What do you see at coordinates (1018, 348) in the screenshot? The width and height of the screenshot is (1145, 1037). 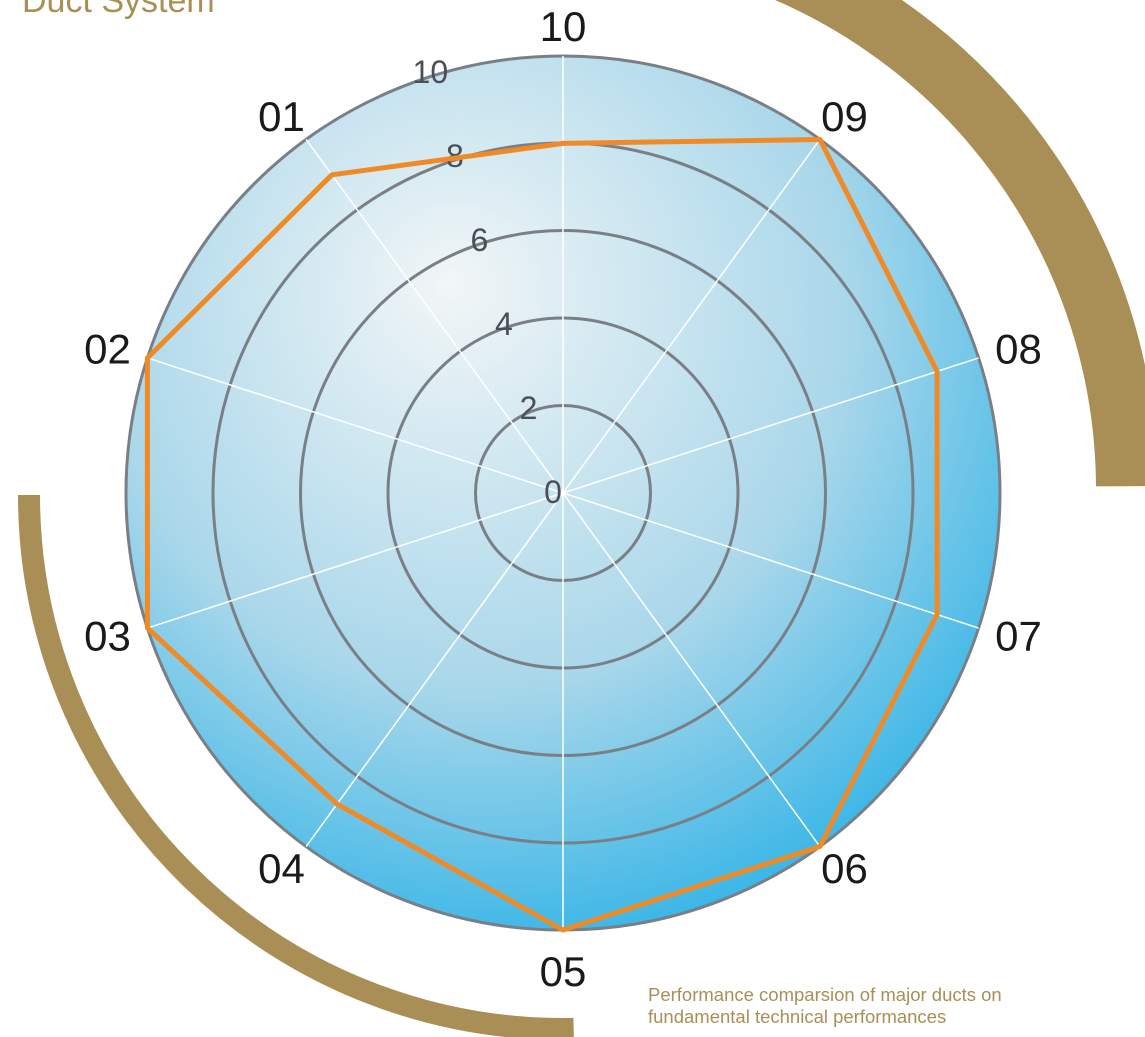 I see `category-label-08: 08` at bounding box center [1018, 348].